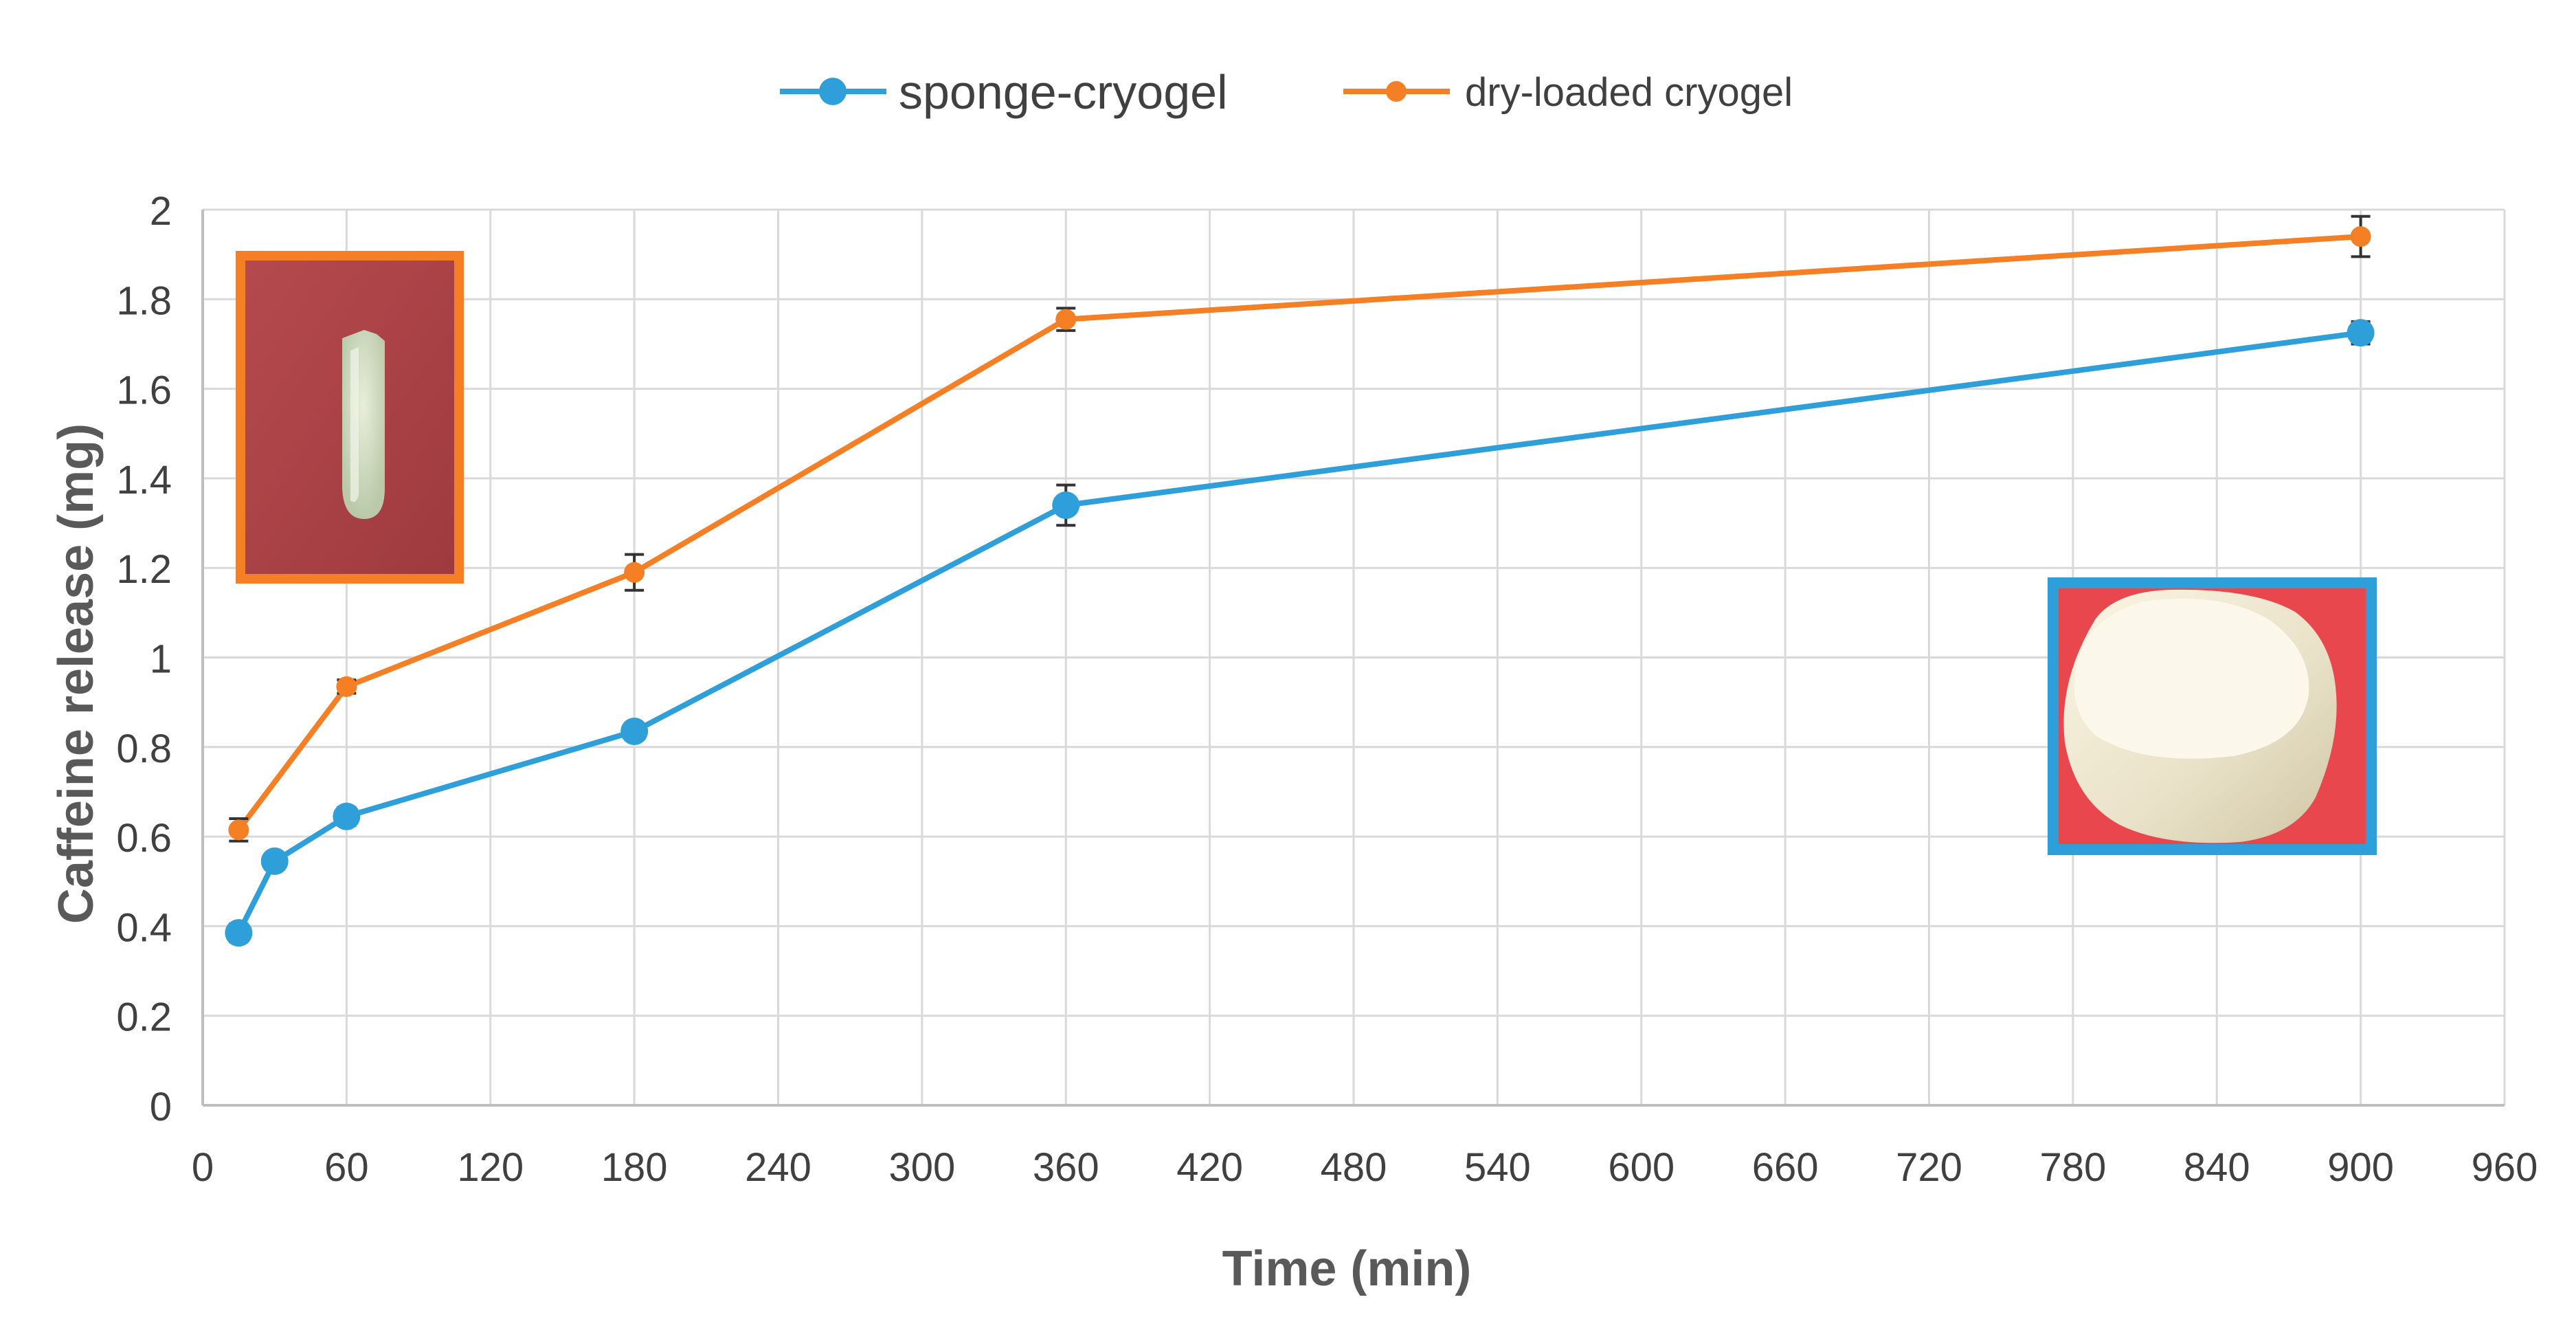  Describe the element at coordinates (144, 1018) in the screenshot. I see `y-tick-label-1: 0.2` at that location.